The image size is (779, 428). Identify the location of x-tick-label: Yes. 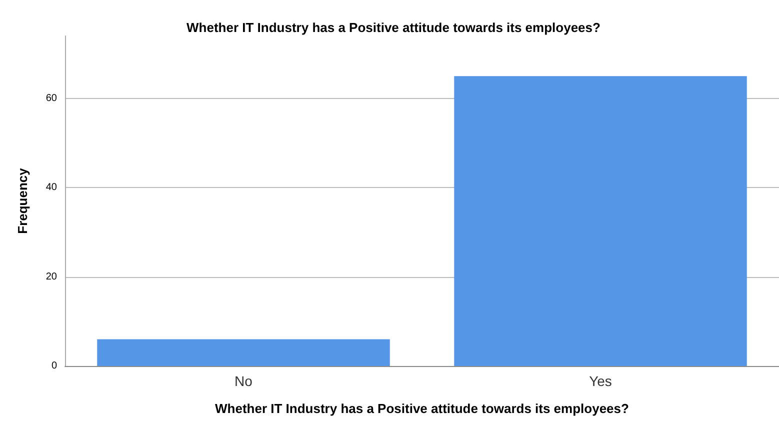
(600, 381).